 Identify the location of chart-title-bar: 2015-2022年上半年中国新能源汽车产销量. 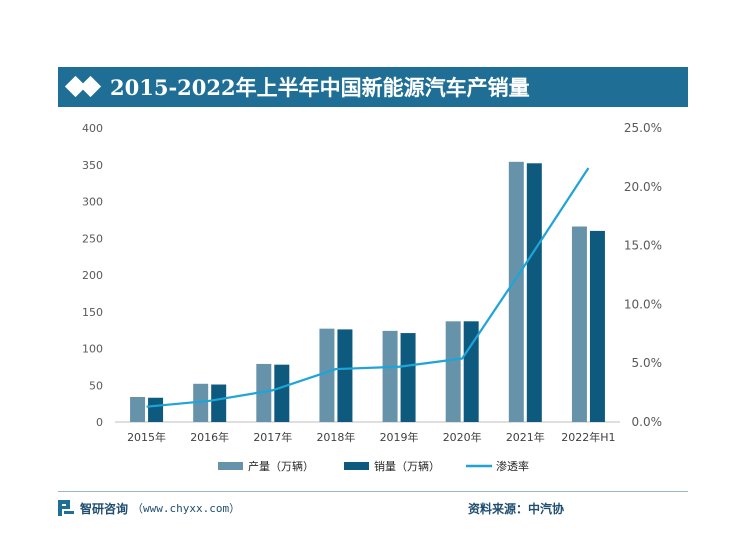
(373, 87).